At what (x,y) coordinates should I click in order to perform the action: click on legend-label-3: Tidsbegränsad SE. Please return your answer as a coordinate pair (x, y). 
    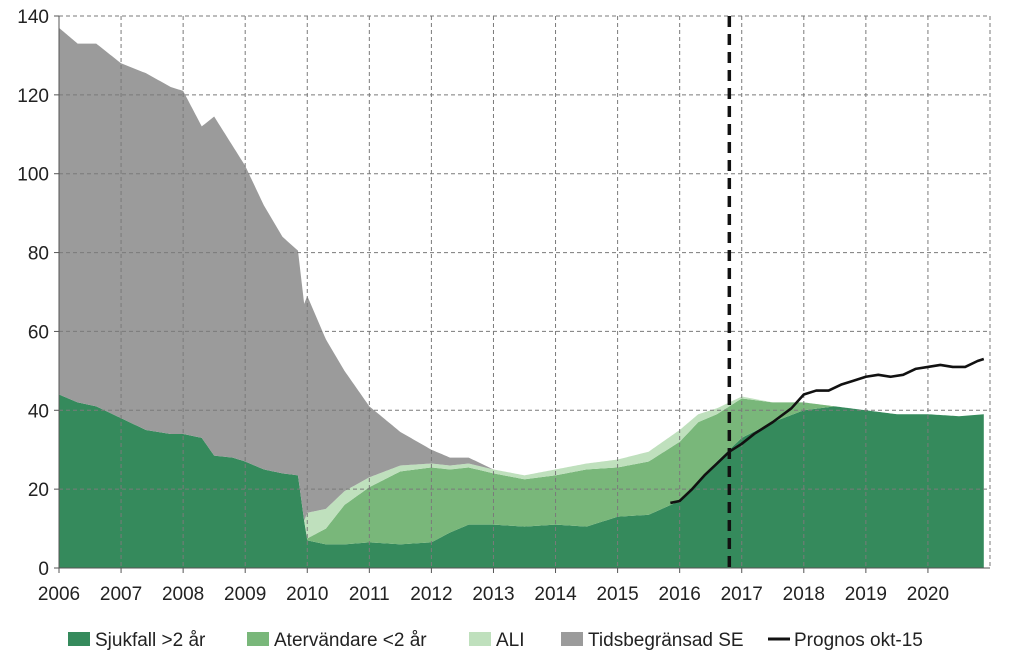
    Looking at the image, I should click on (666, 640).